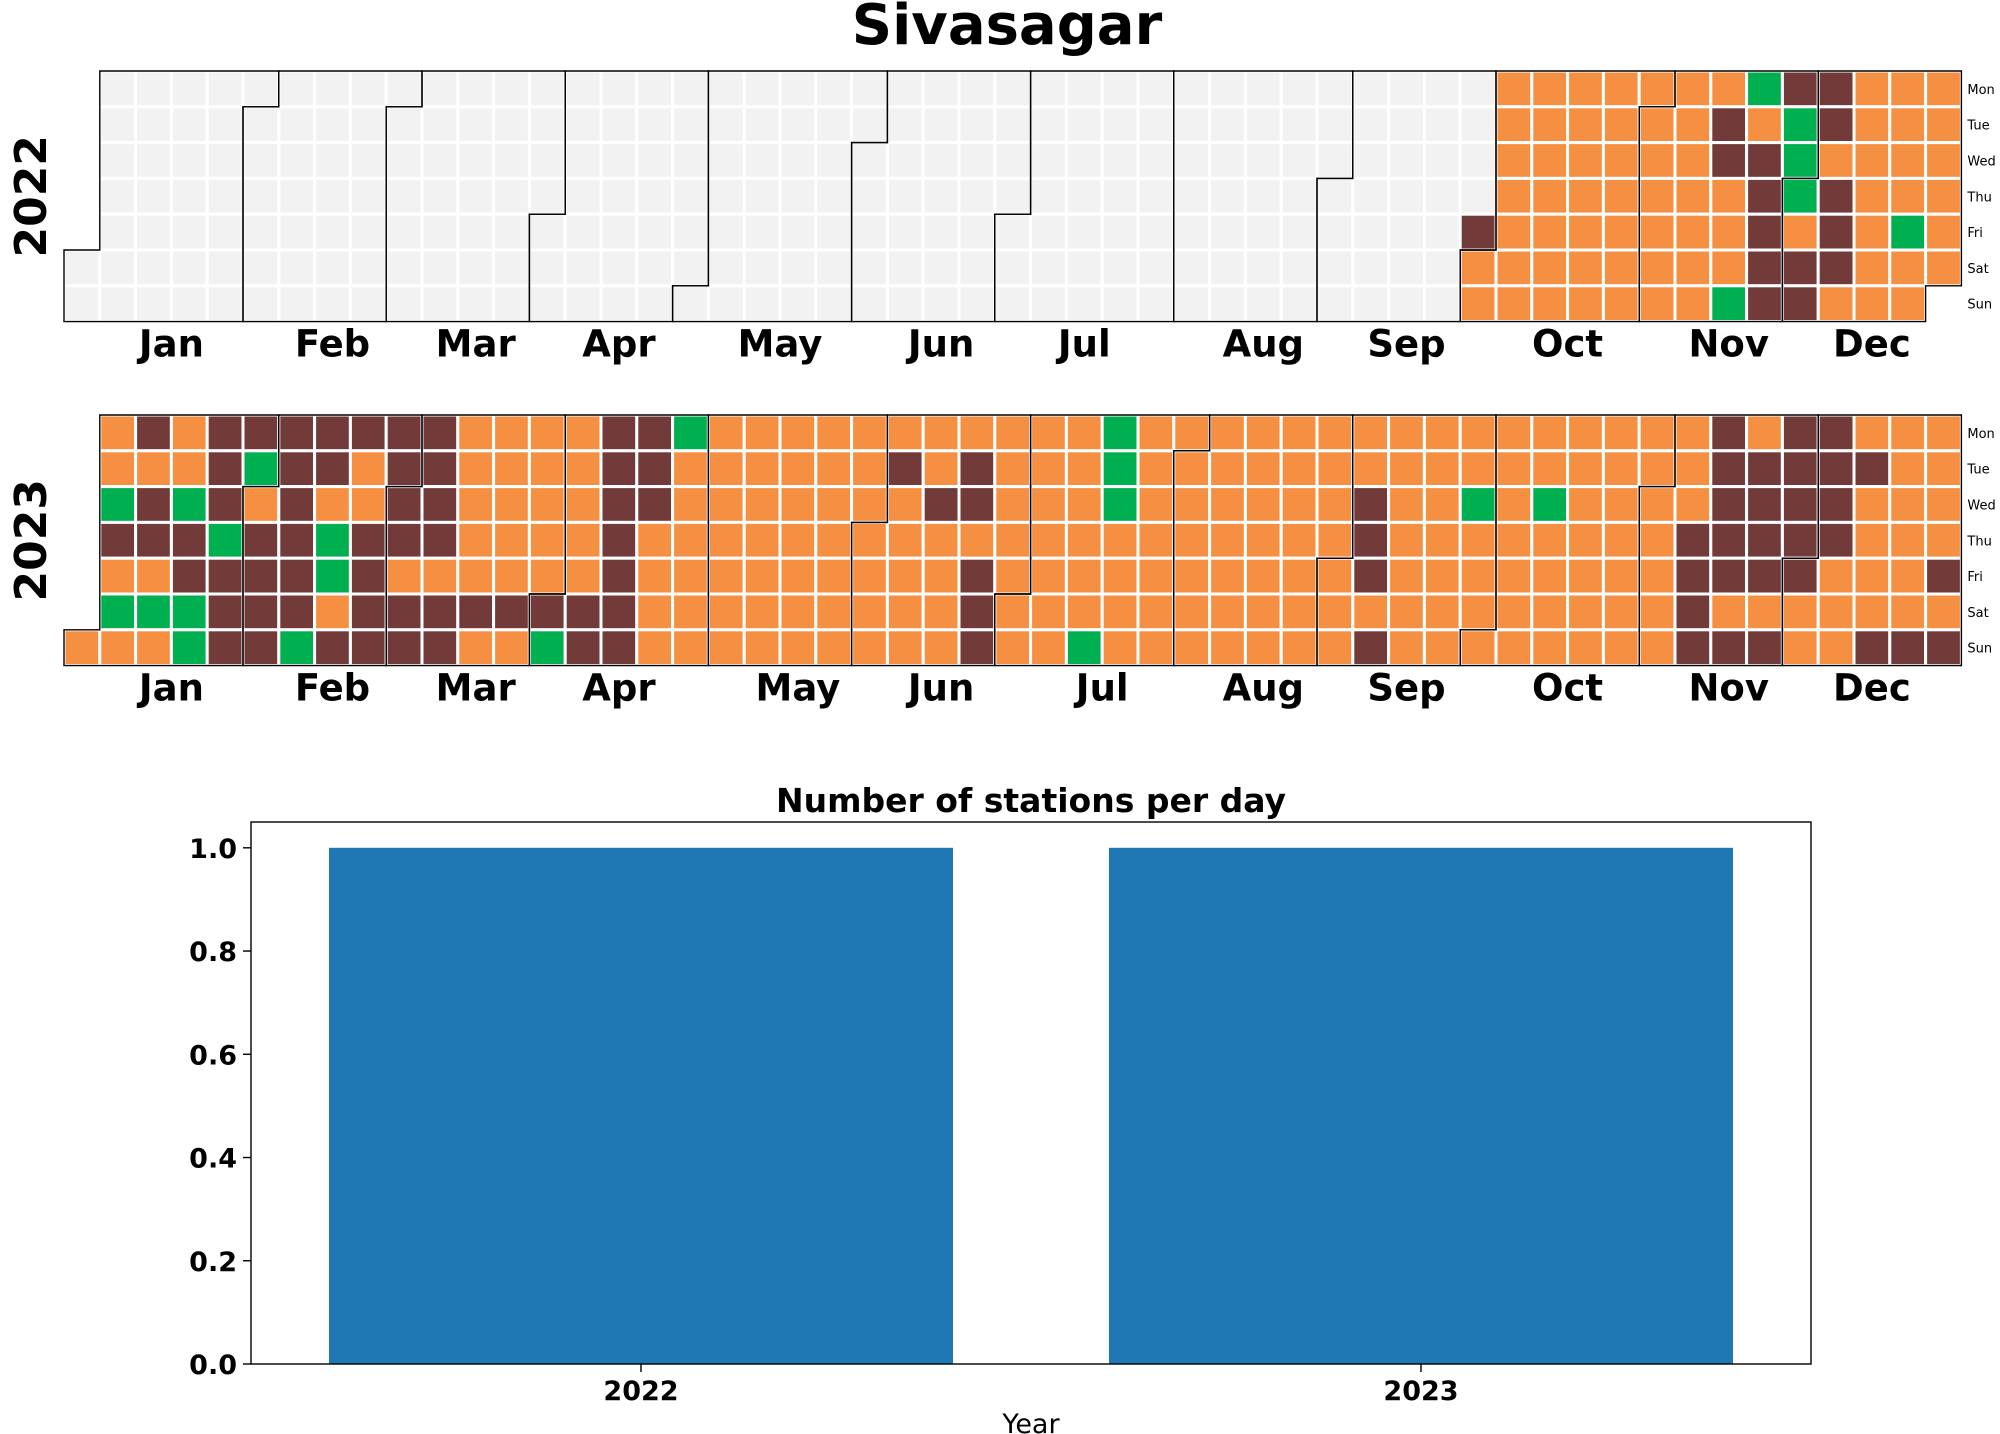  Describe the element at coordinates (1980, 434) in the screenshot. I see `weekday-label: Mon` at that location.